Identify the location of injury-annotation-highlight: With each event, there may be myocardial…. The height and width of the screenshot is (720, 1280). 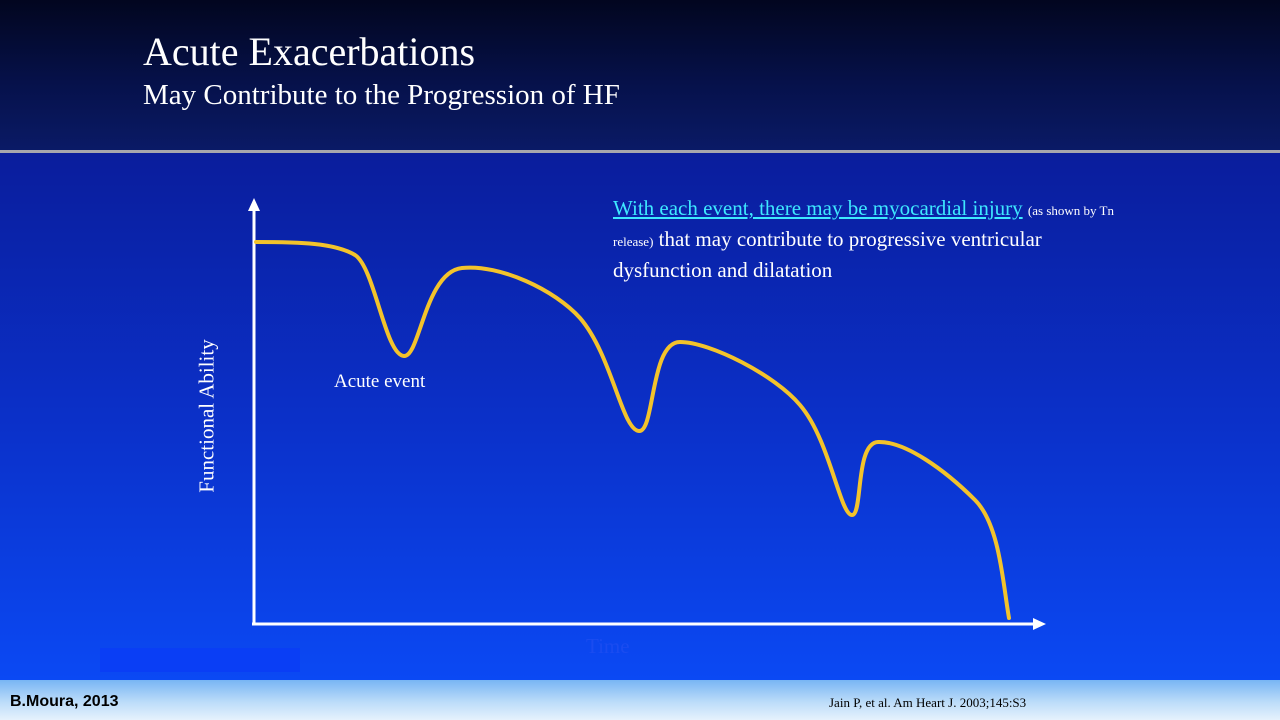
(818, 208).